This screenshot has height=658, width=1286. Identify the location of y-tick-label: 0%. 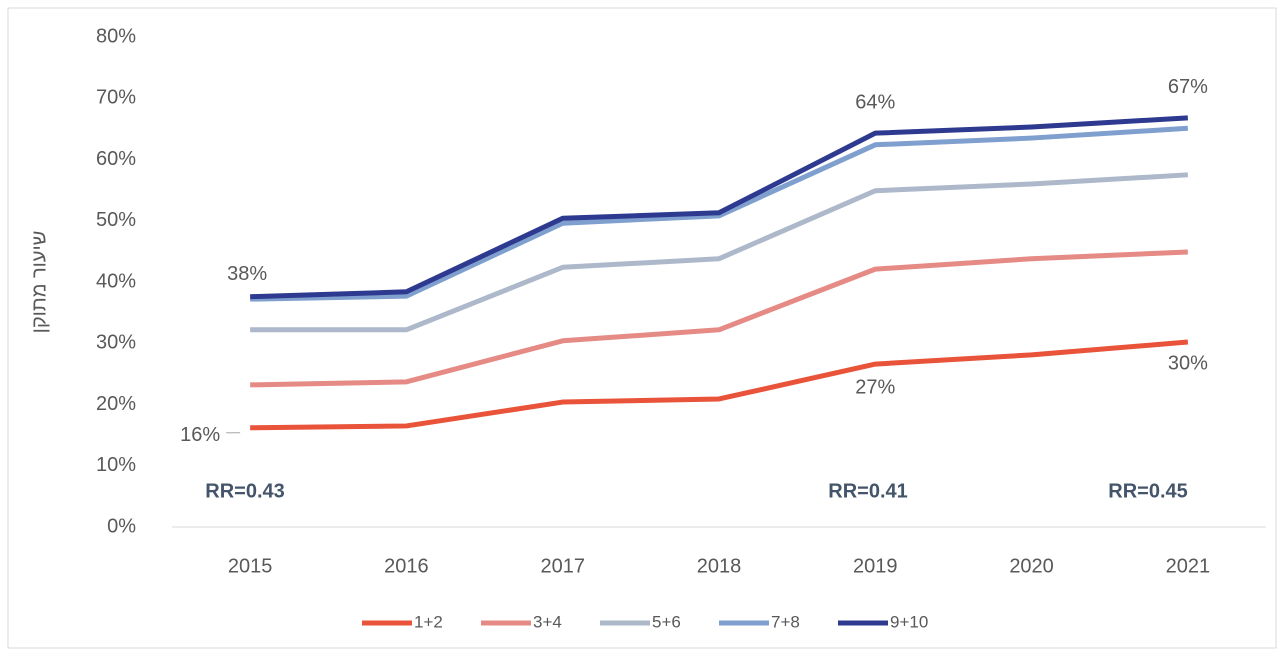
(121, 526).